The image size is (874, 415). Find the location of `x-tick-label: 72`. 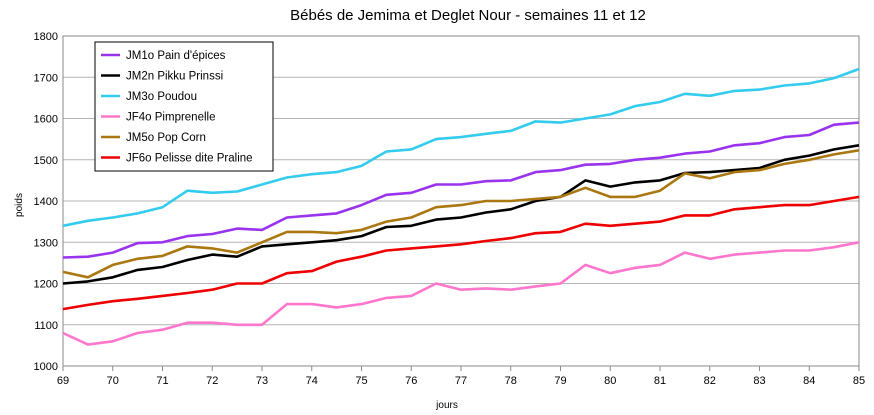

x-tick-label: 72 is located at coordinates (212, 381).